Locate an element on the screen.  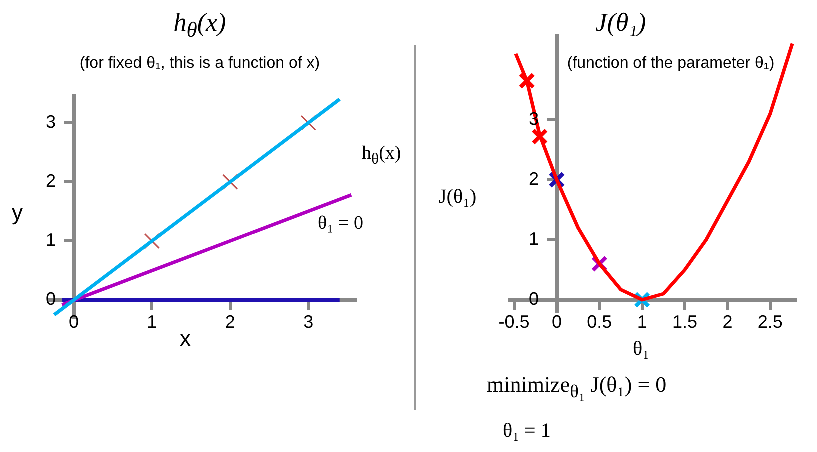
chart-subtitle: (for fixed θ₁, this is a function of x) is located at coordinates (200, 64).